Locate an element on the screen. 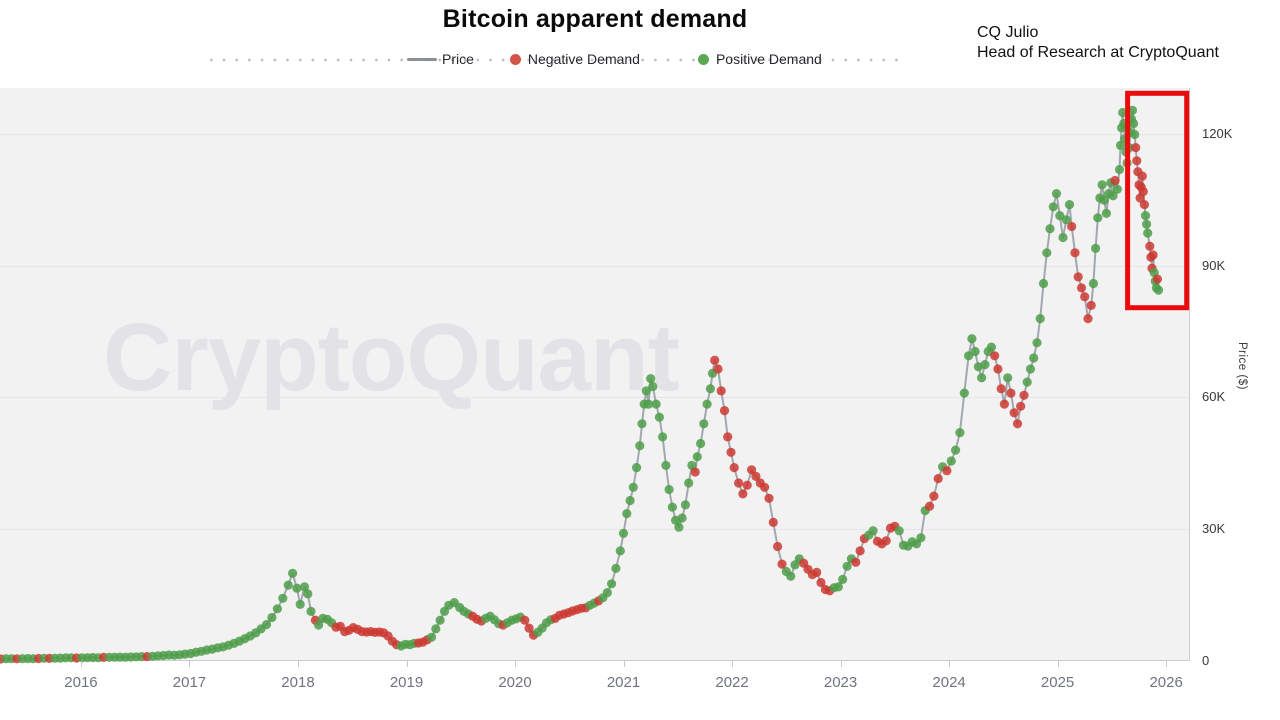 Image resolution: width=1280 pixels, height=720 pixels. x-tick-label: 2020 is located at coordinates (515, 682).